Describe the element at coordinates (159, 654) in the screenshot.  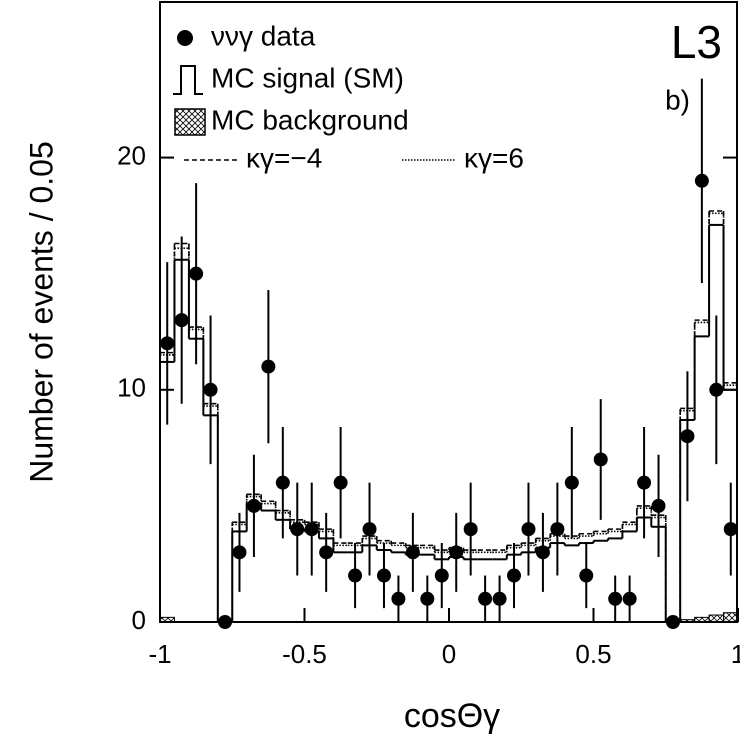
I see `x-tick-label: -1` at that location.